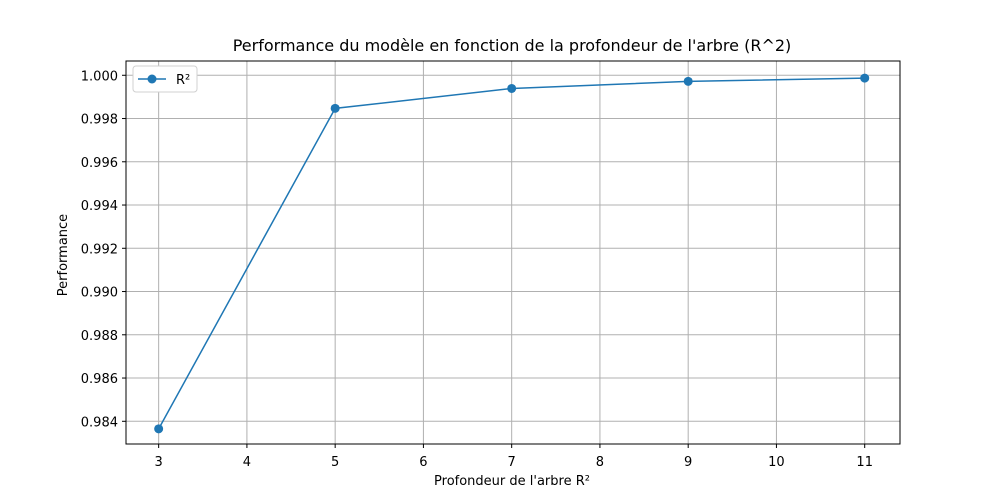 The width and height of the screenshot is (1000, 500). Describe the element at coordinates (864, 462) in the screenshot. I see `x-tick-label: 11` at that location.